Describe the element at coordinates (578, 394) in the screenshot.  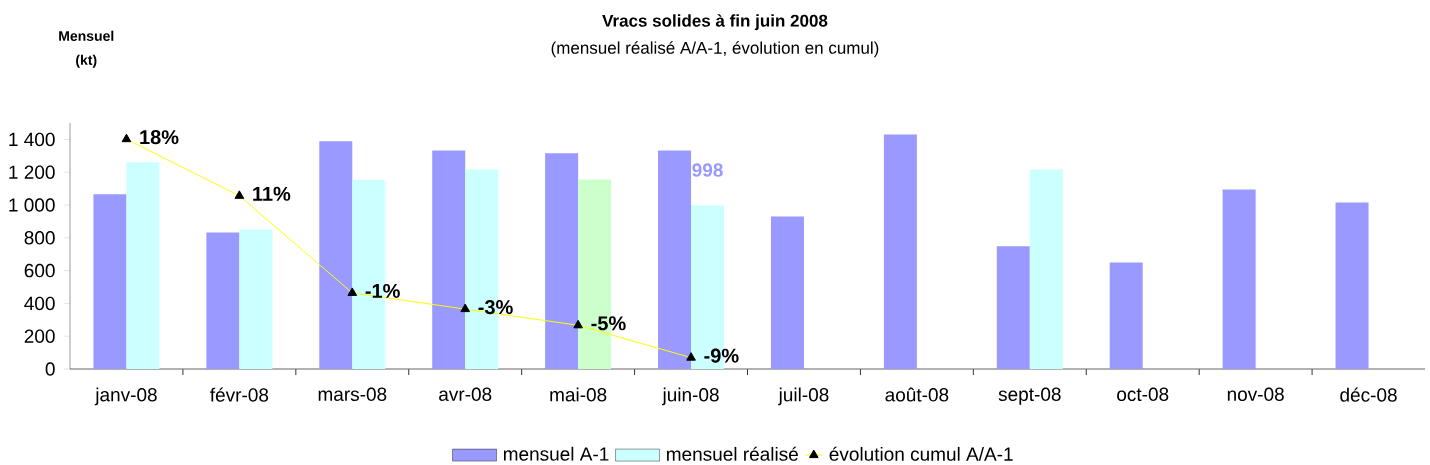
I see `x-tick-label: mai-08` at that location.